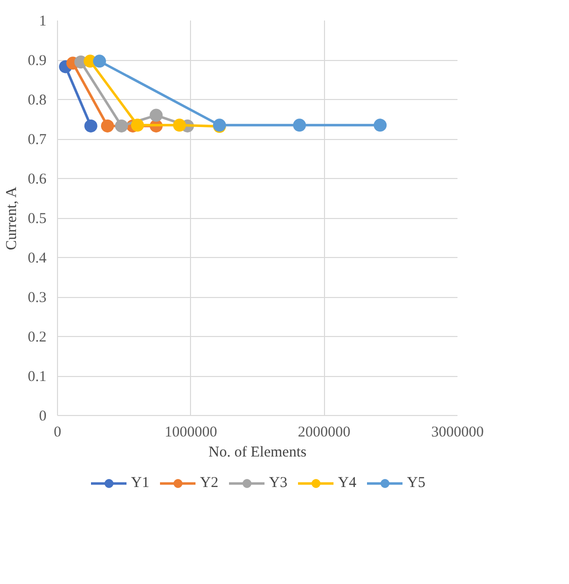 The height and width of the screenshot is (584, 569). I want to click on legend-label: Y5, so click(416, 483).